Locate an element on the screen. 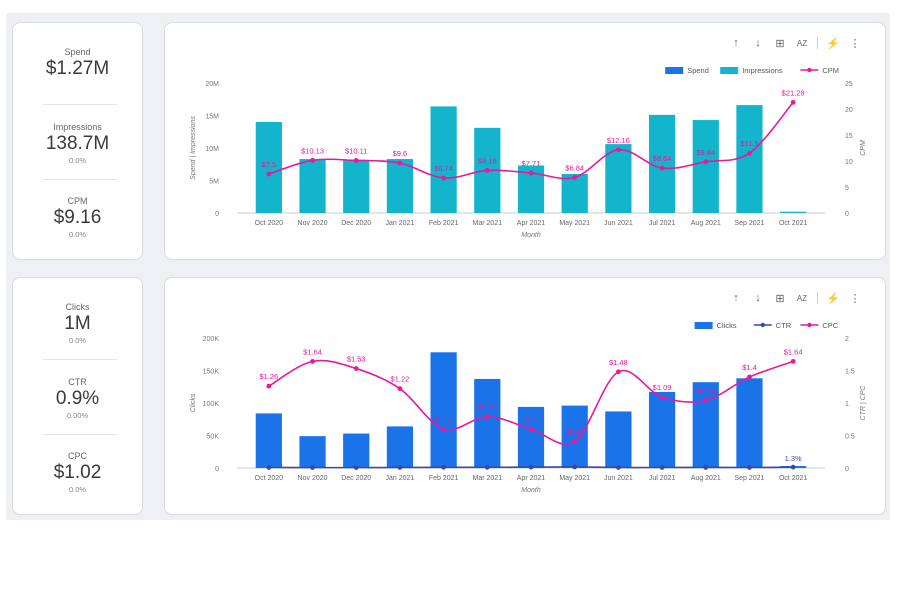 The image size is (899, 614). y-tick-label: 10M is located at coordinates (212, 149).